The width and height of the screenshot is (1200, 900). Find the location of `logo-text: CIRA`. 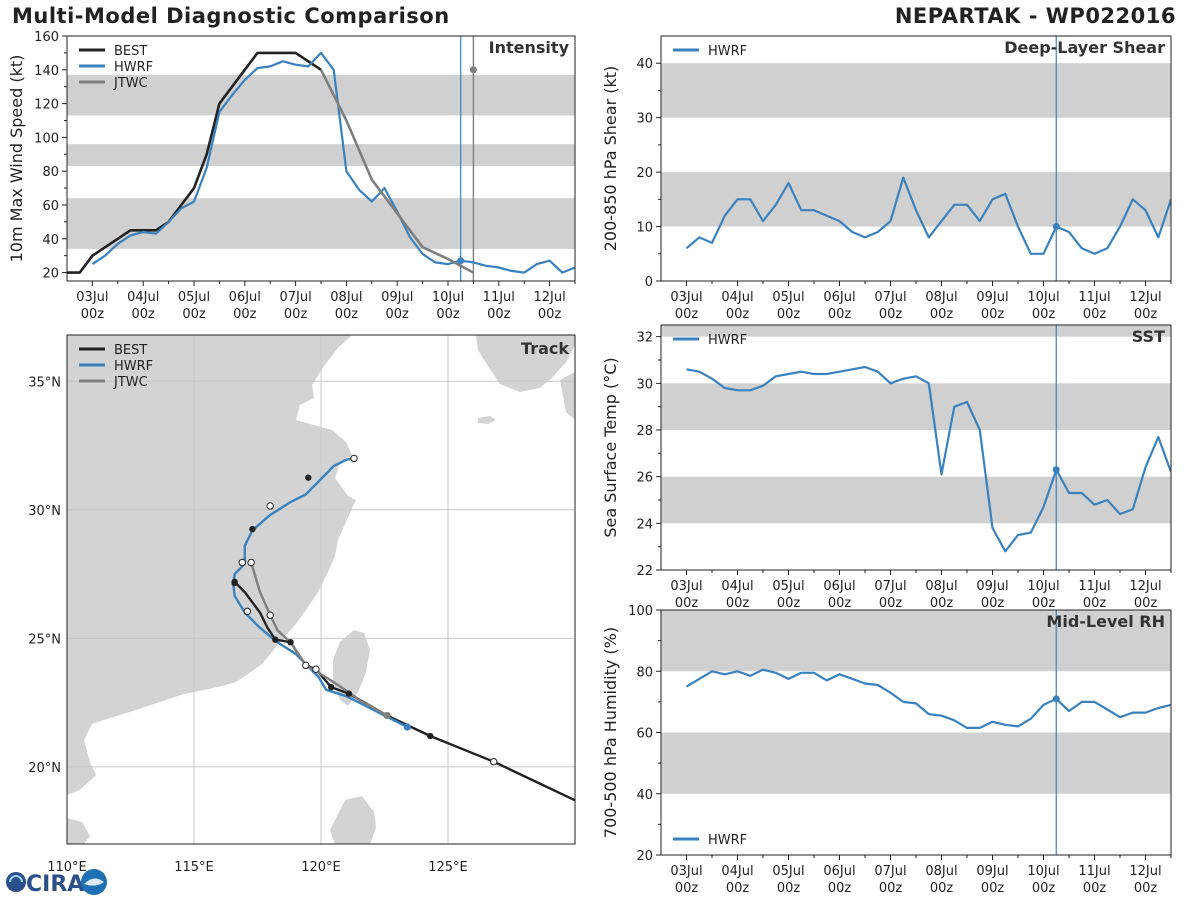

logo-text: CIRA is located at coordinates (55, 884).